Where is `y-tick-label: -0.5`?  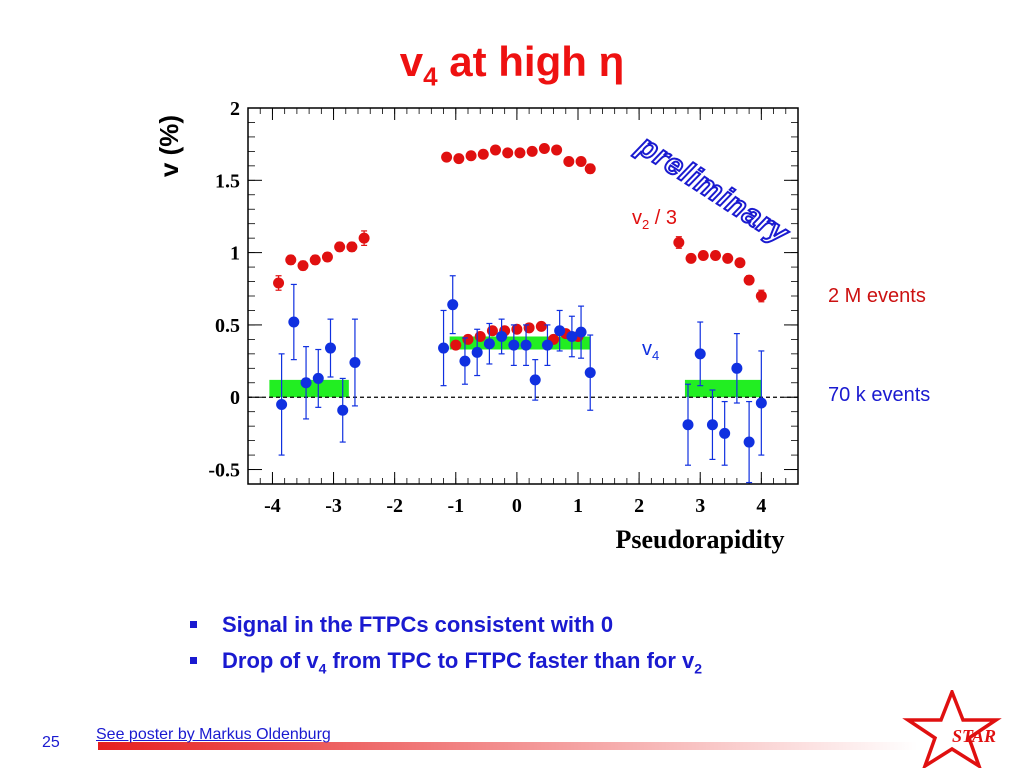
y-tick-label: -0.5 is located at coordinates (224, 471).